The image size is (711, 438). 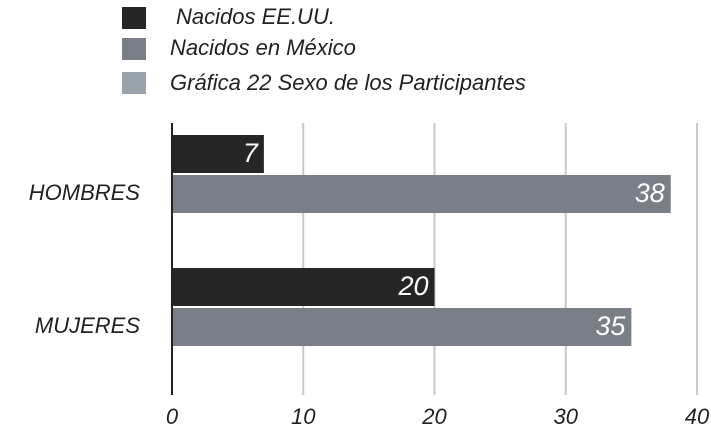 I want to click on data-label: 20, so click(x=412, y=286).